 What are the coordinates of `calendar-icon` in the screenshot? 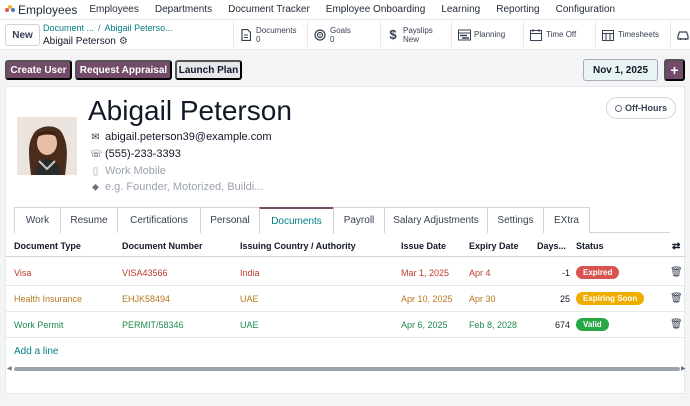 It's located at (536, 34).